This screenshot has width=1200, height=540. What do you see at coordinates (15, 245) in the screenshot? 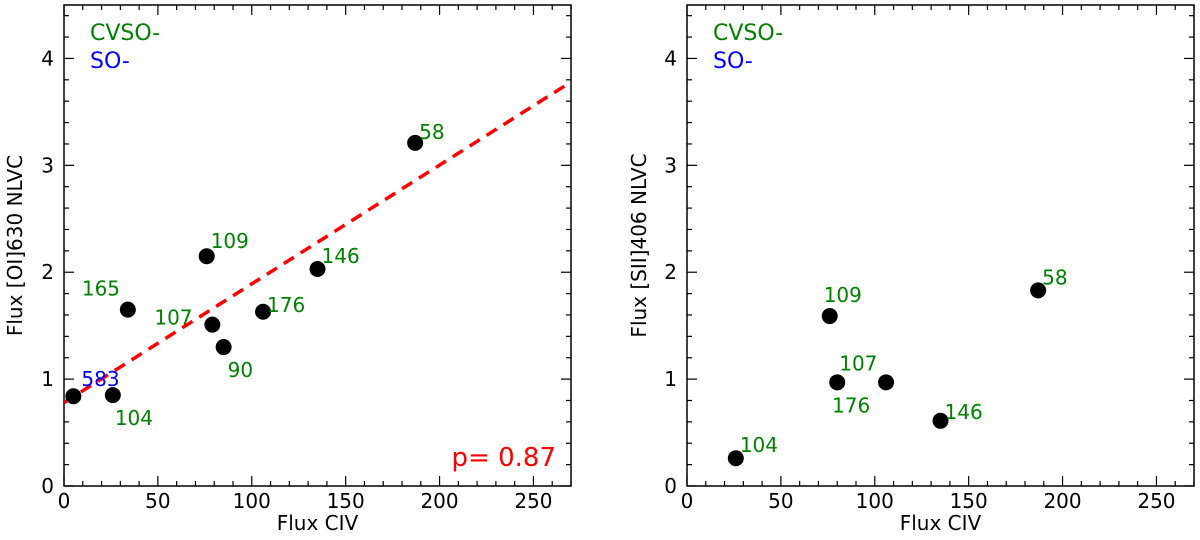
I see `y-axis-label: Flux [OI]630 NLVC` at bounding box center [15, 245].